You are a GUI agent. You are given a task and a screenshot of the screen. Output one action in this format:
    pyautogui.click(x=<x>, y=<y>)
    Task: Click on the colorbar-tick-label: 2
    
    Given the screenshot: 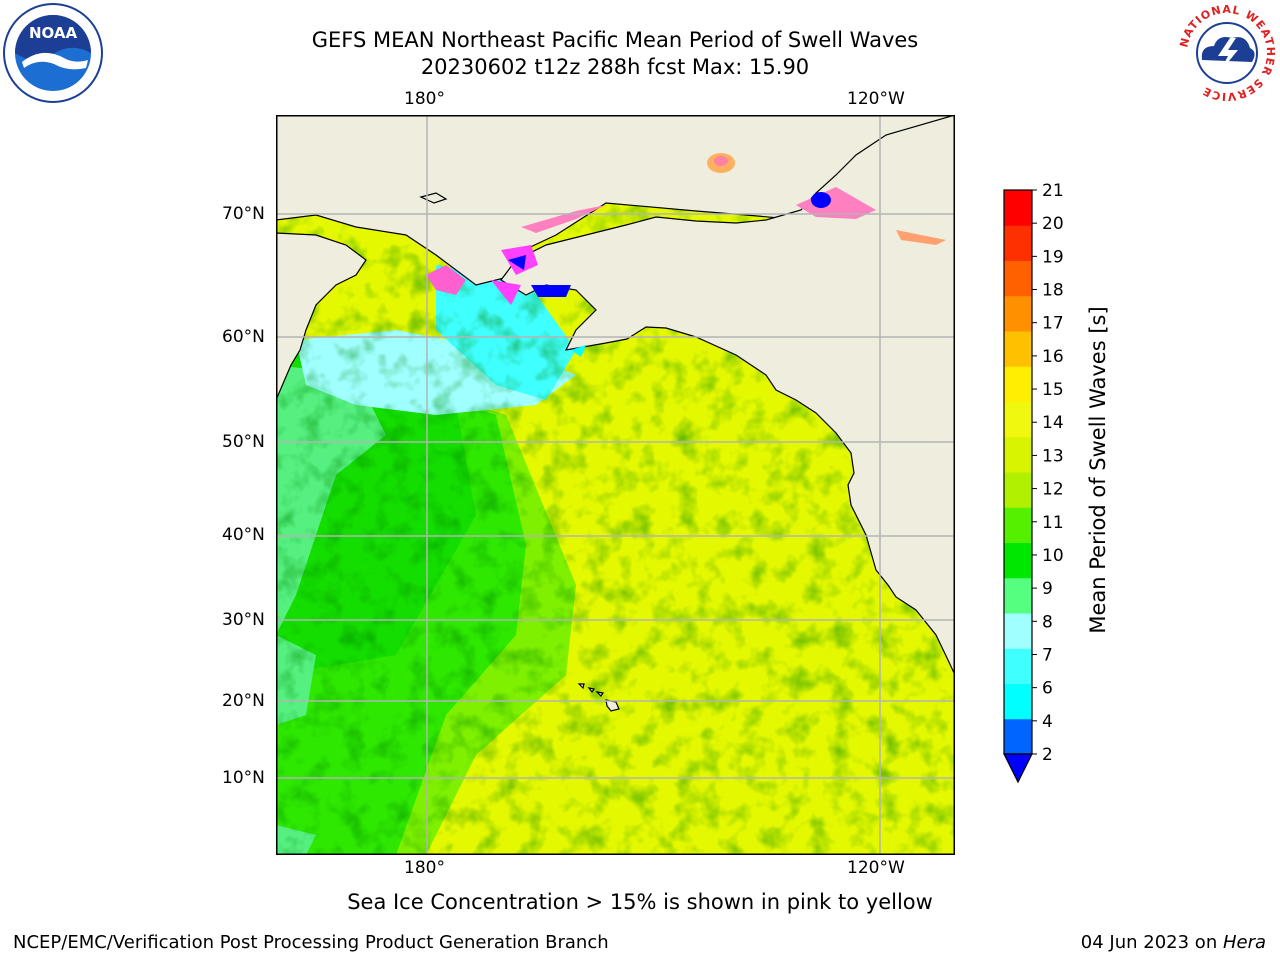 What is the action you would take?
    pyautogui.click(x=1047, y=755)
    